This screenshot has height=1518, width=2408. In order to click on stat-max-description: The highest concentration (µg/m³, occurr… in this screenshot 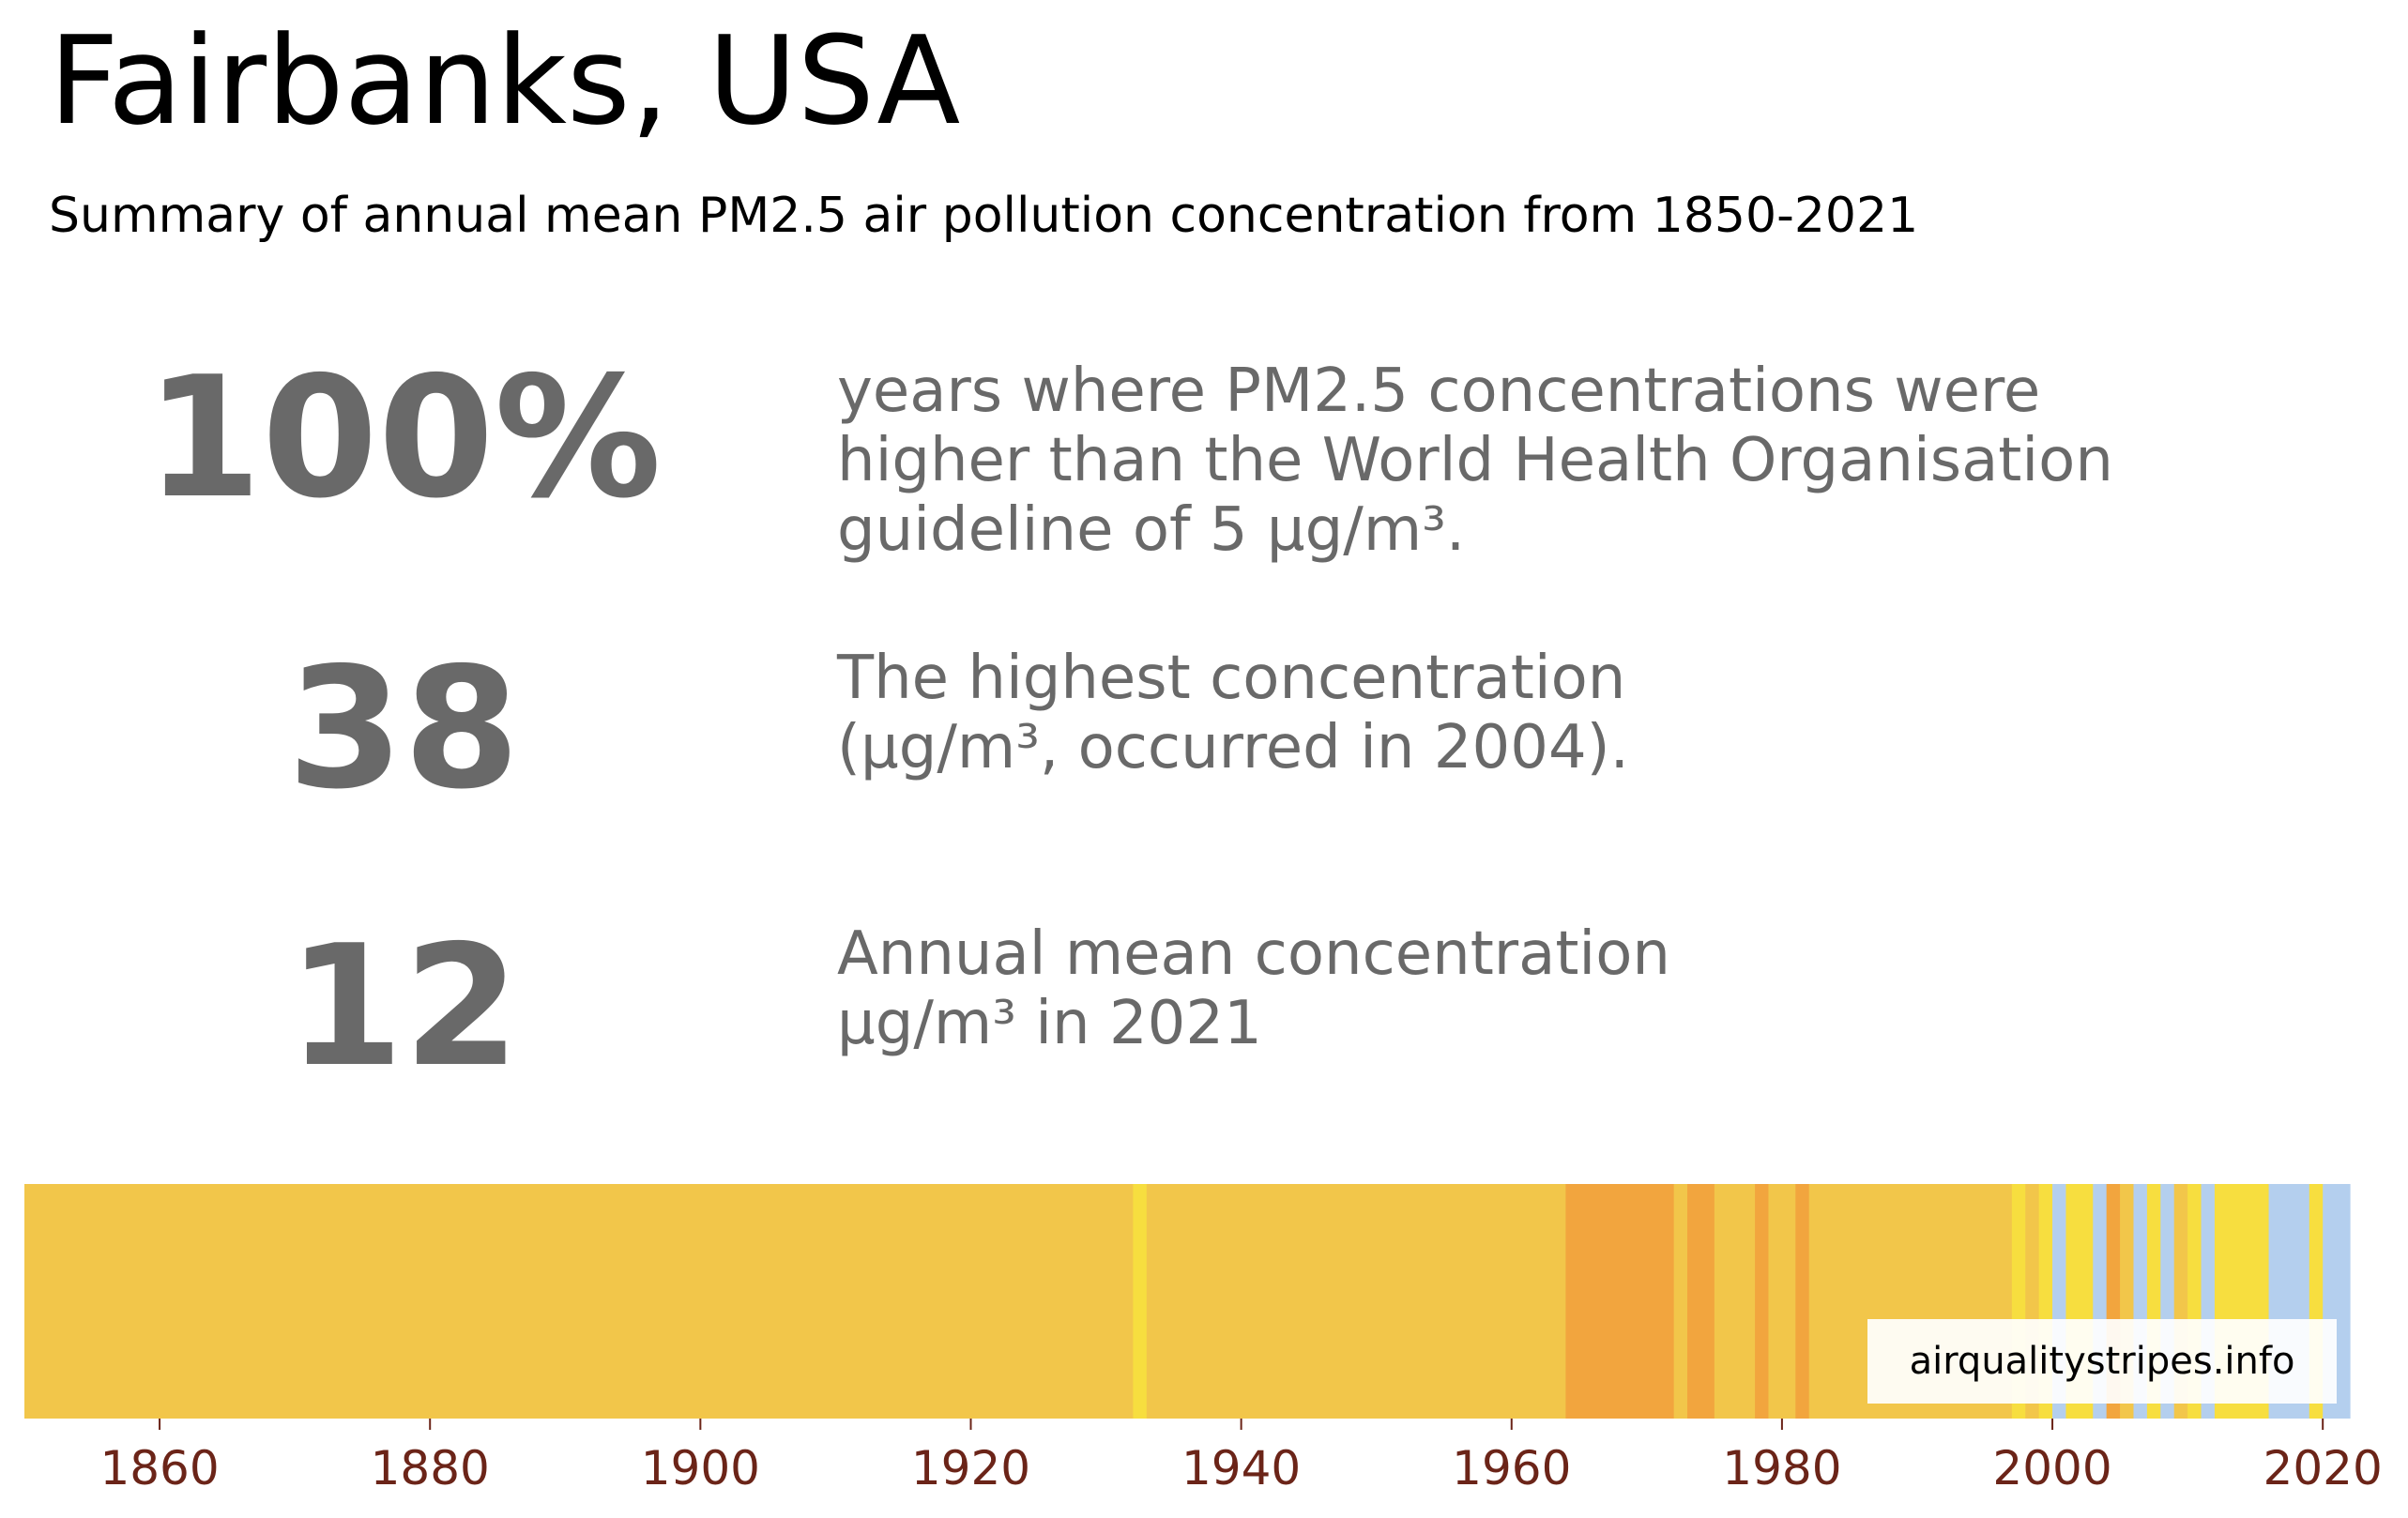, I will do `click(1233, 713)`.